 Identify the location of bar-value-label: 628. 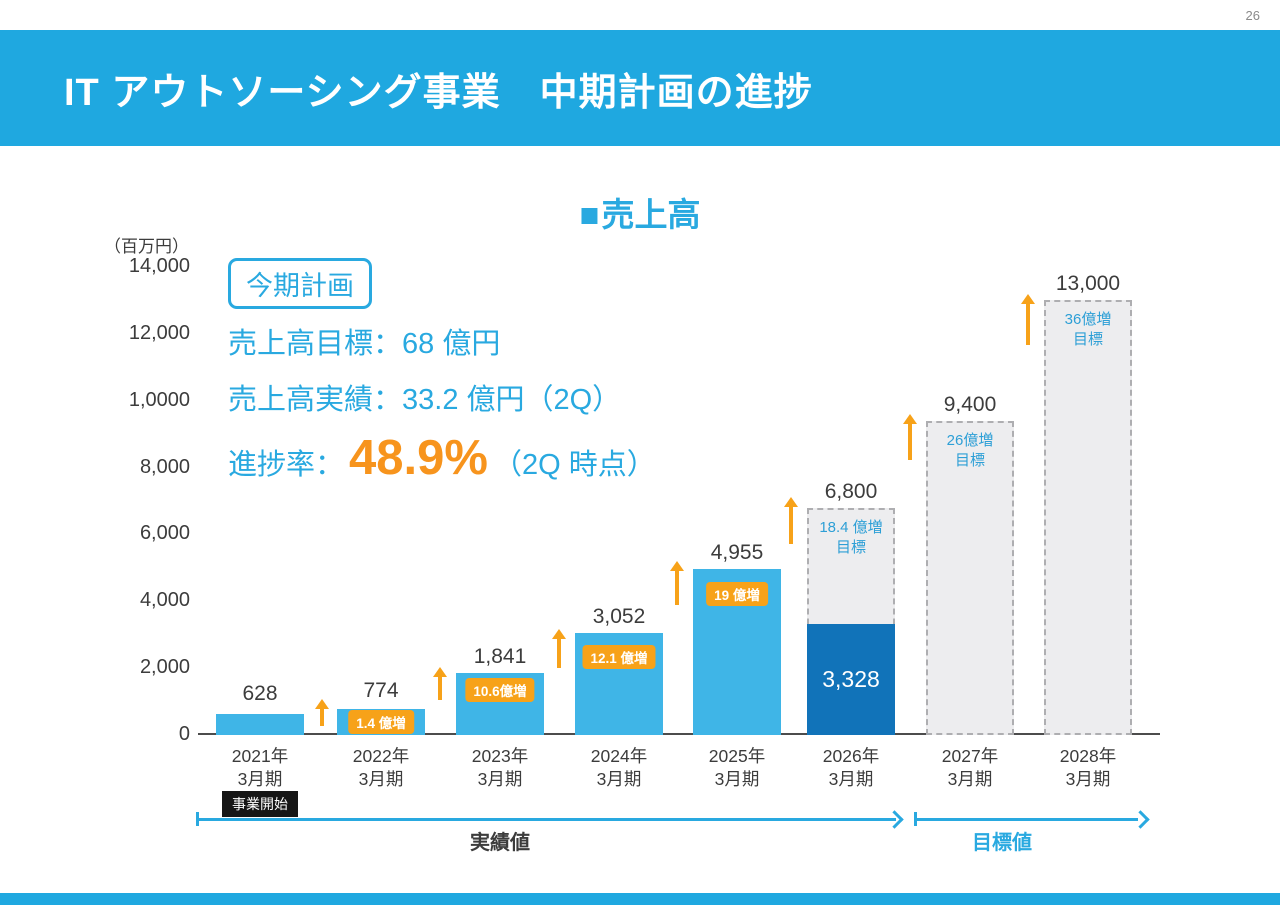
(260, 693).